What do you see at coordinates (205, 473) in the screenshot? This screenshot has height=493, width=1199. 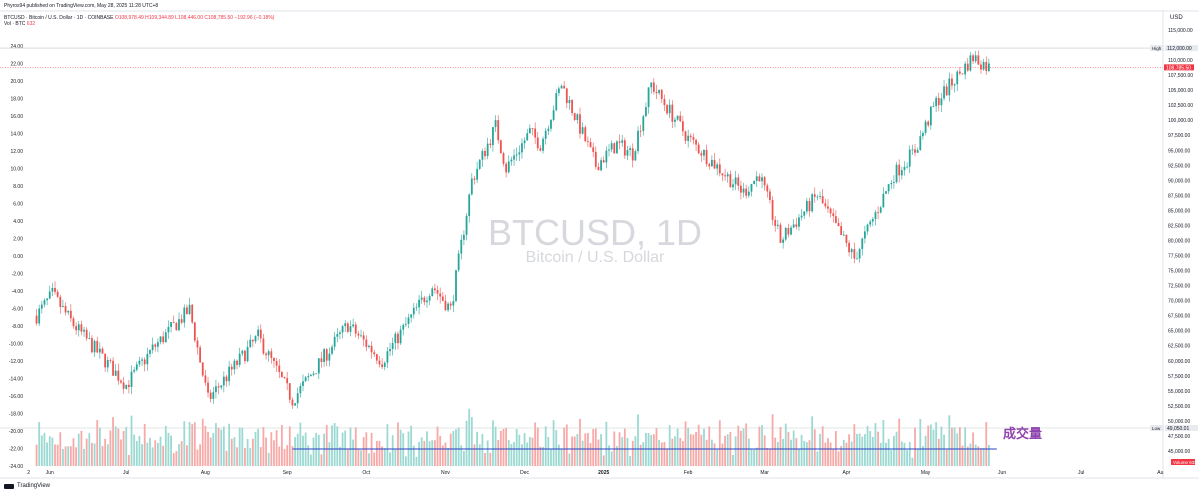 I see `x-axis-tick-label: Aug` at bounding box center [205, 473].